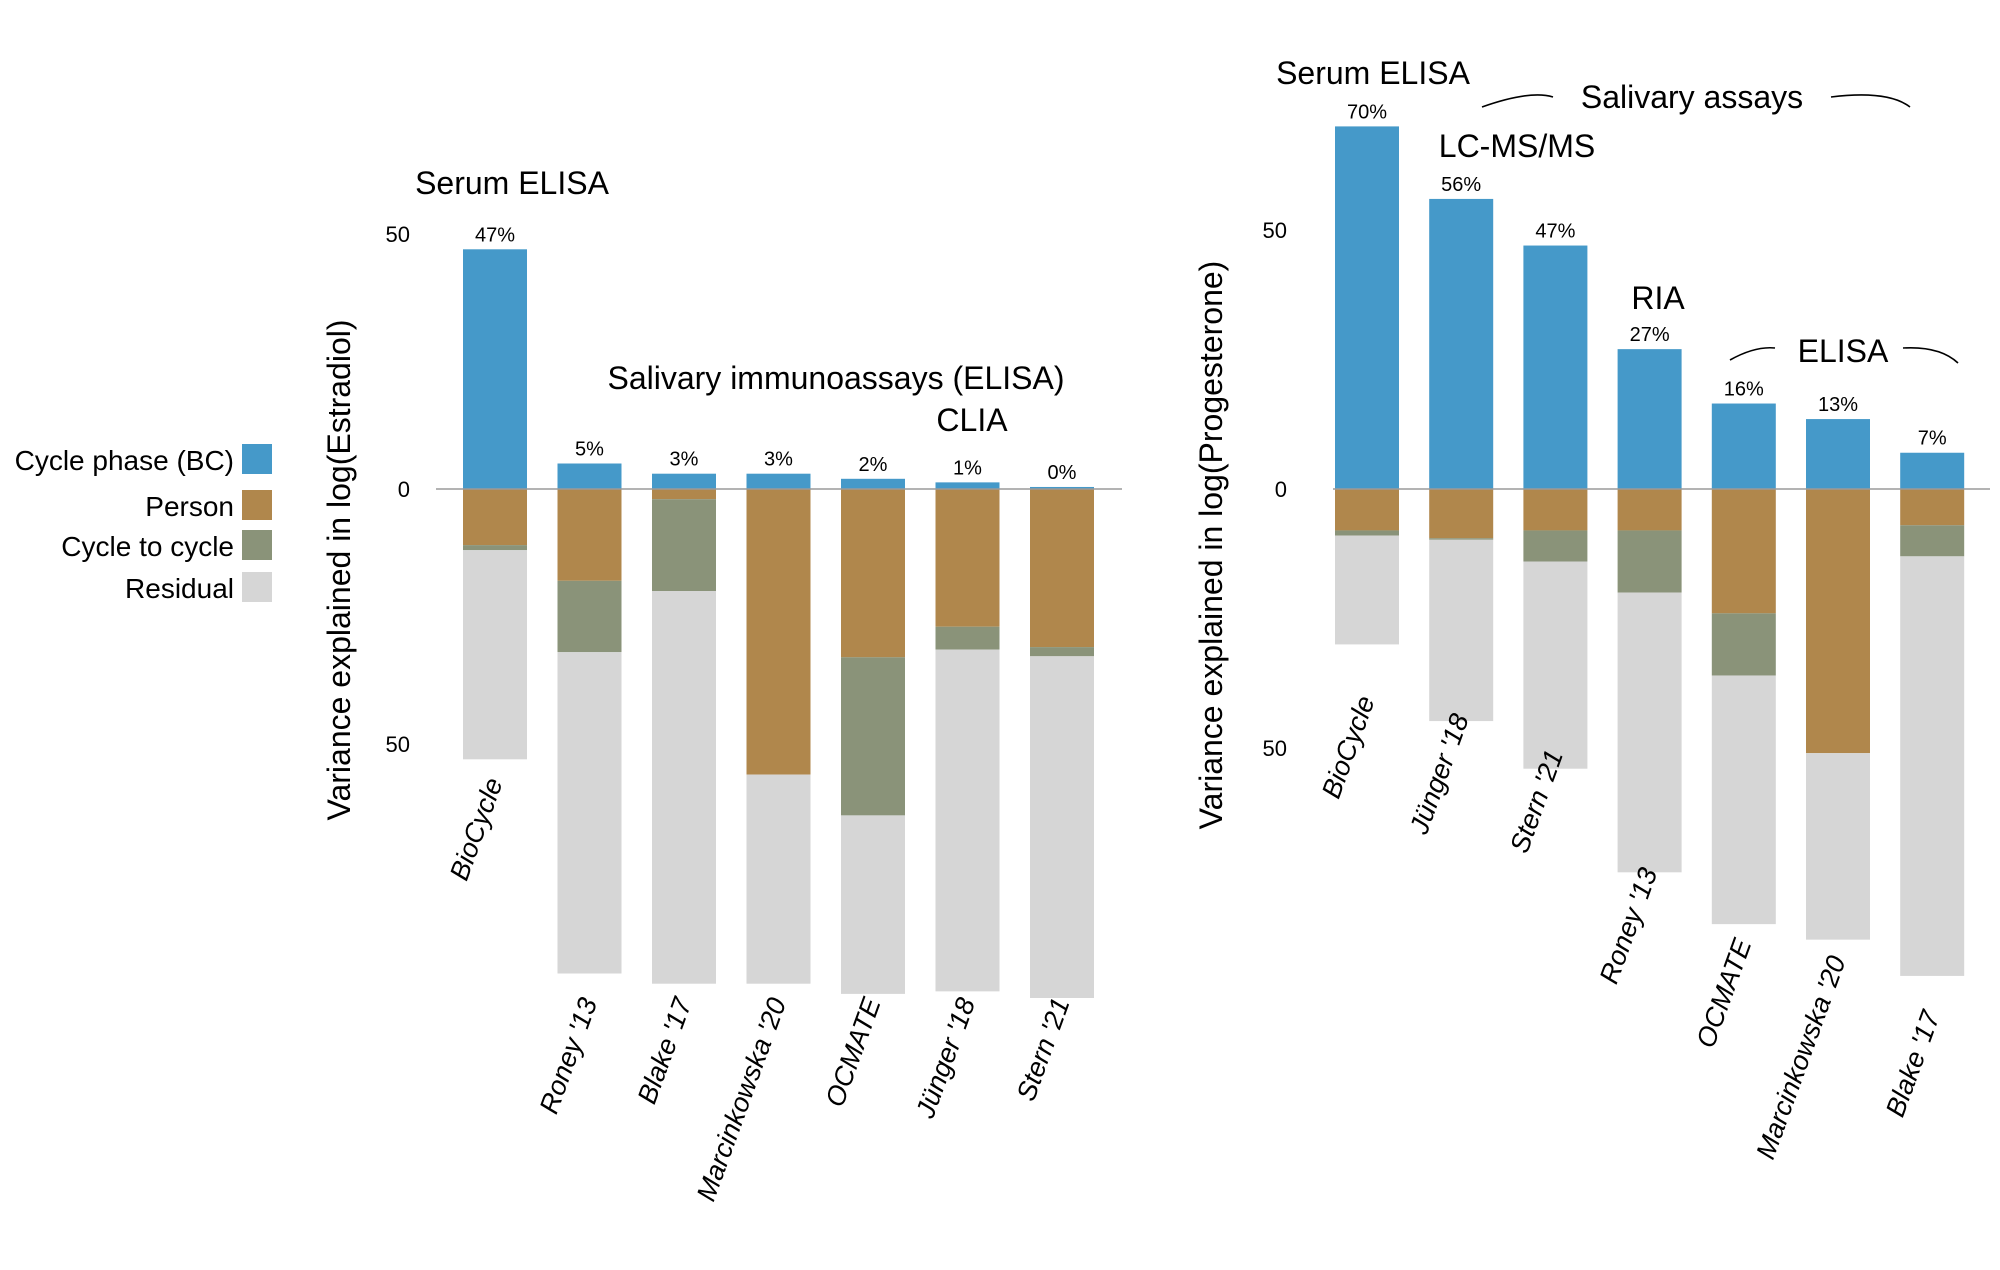 The image size is (2000, 1270). Describe the element at coordinates (873, 465) in the screenshot. I see `estradiol-pct-label-ocmate: 2%` at that location.